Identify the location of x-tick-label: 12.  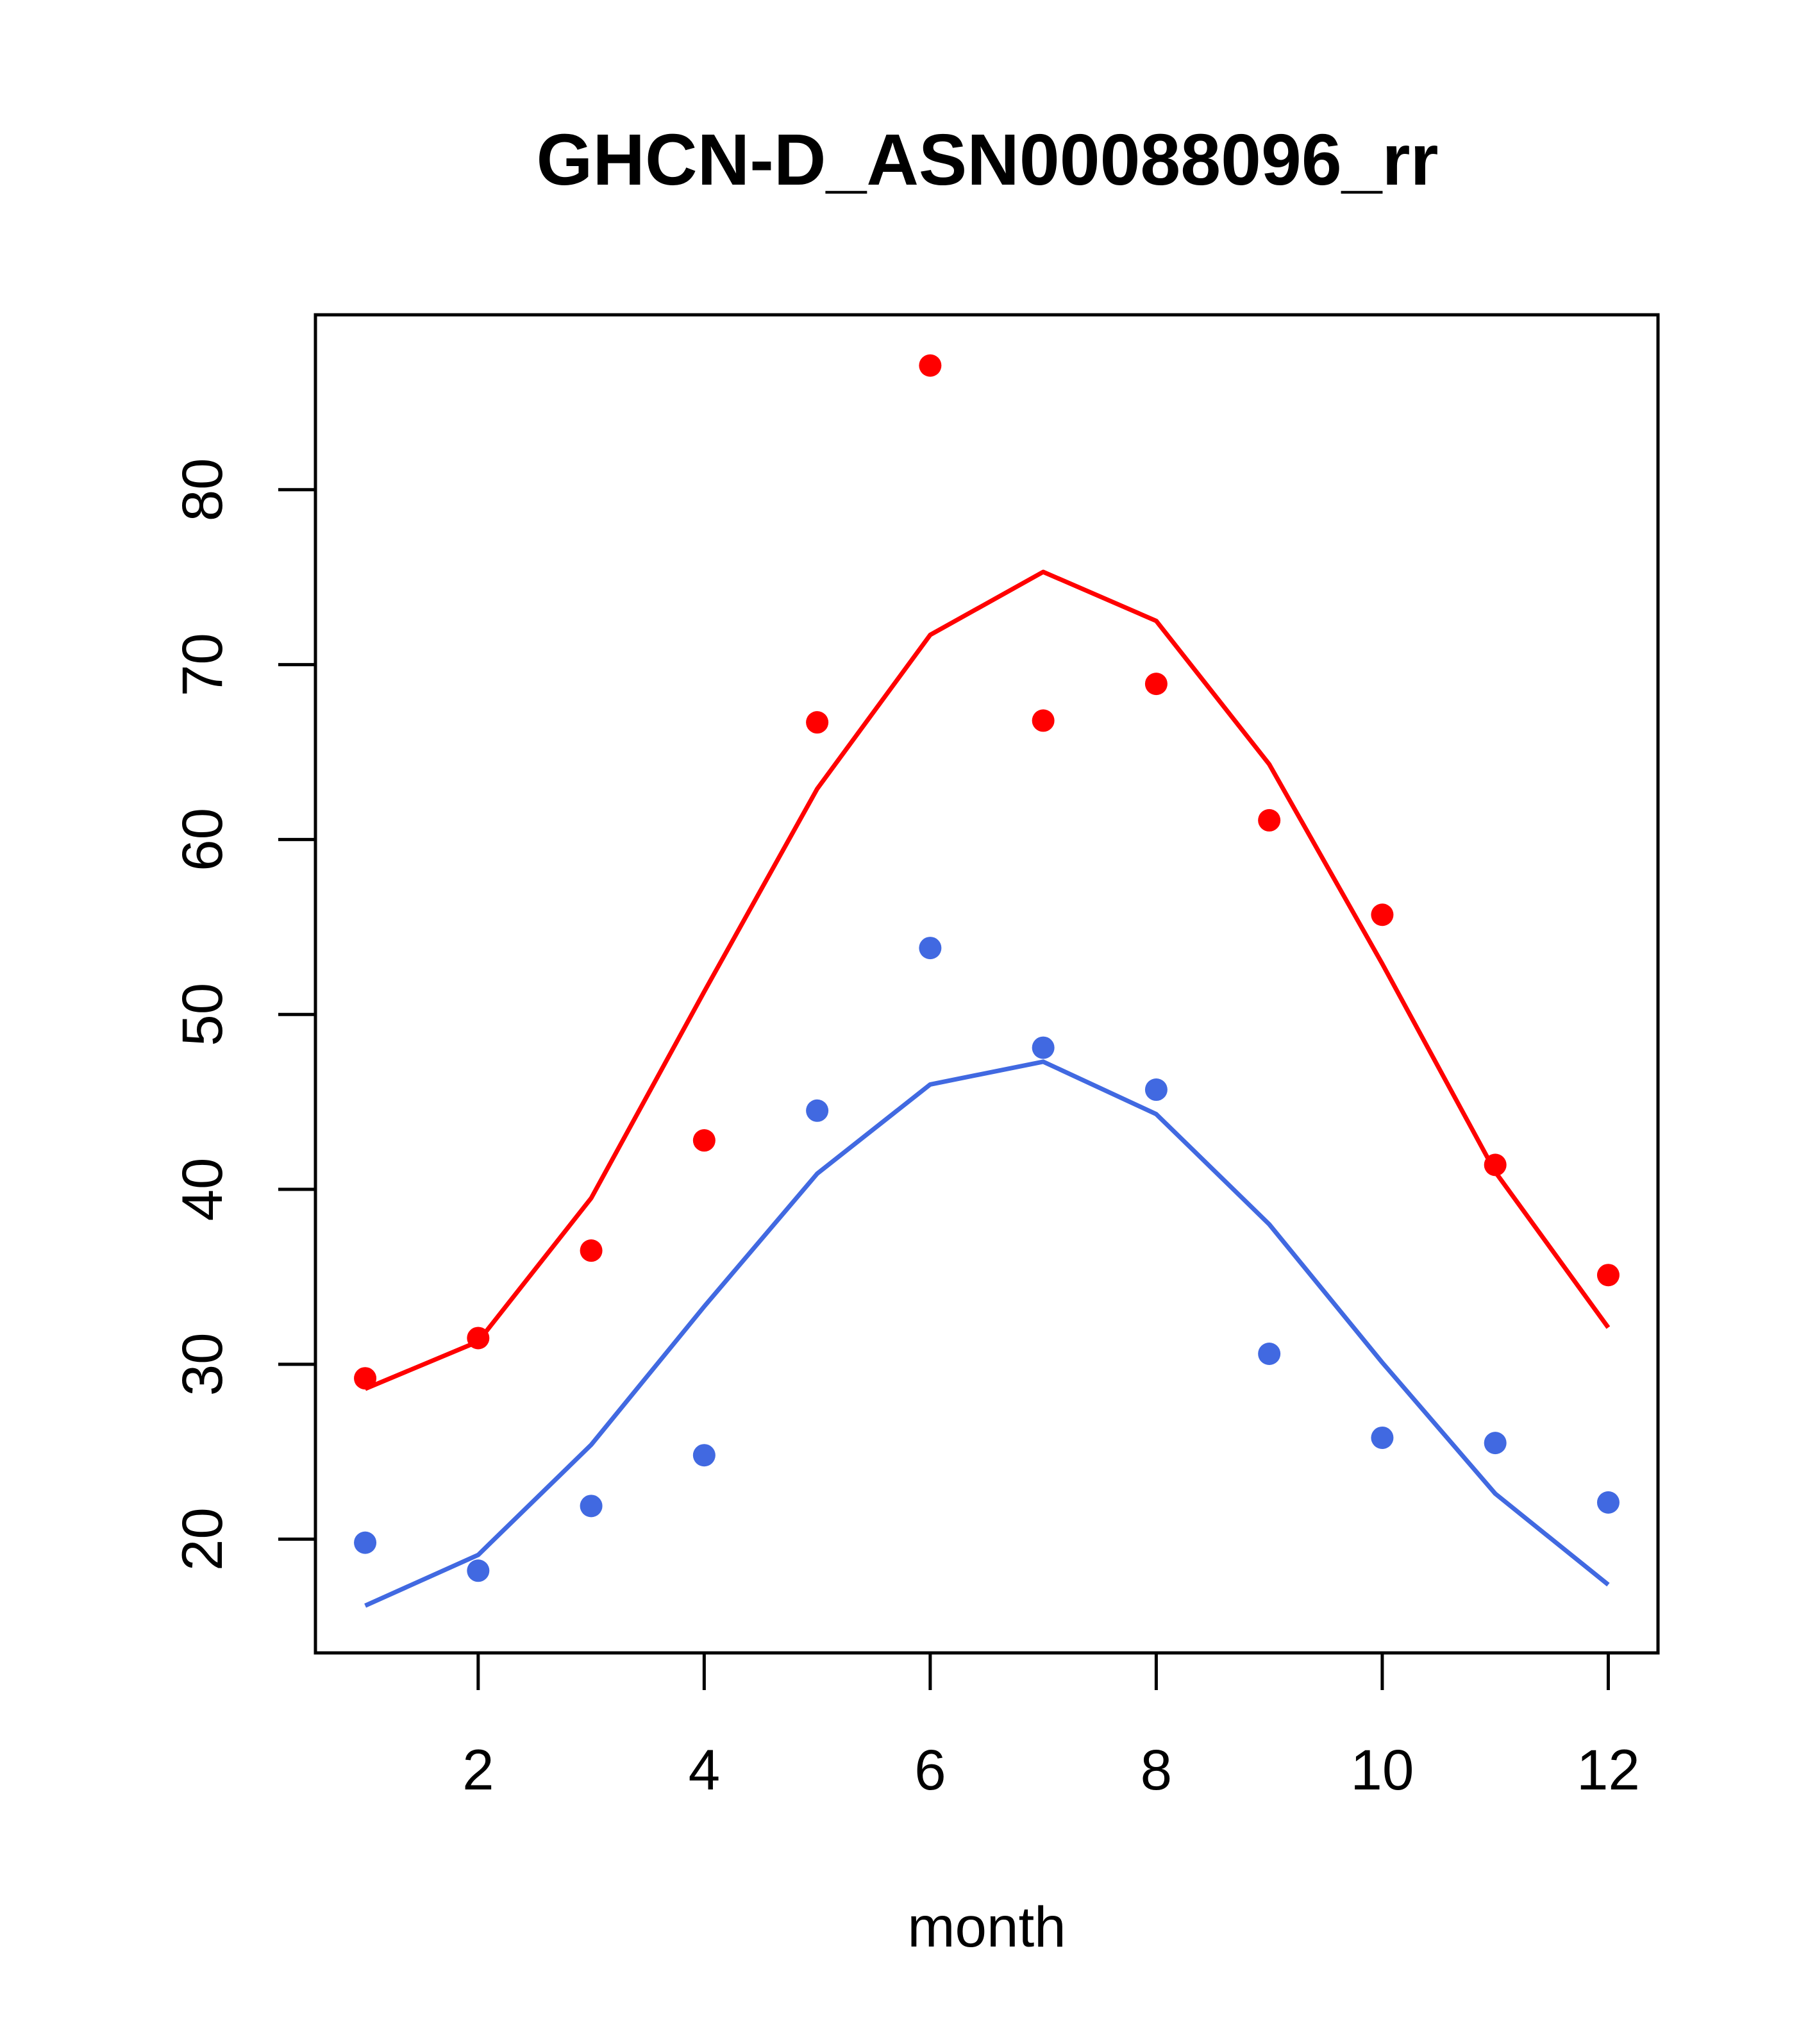
(1608, 1770).